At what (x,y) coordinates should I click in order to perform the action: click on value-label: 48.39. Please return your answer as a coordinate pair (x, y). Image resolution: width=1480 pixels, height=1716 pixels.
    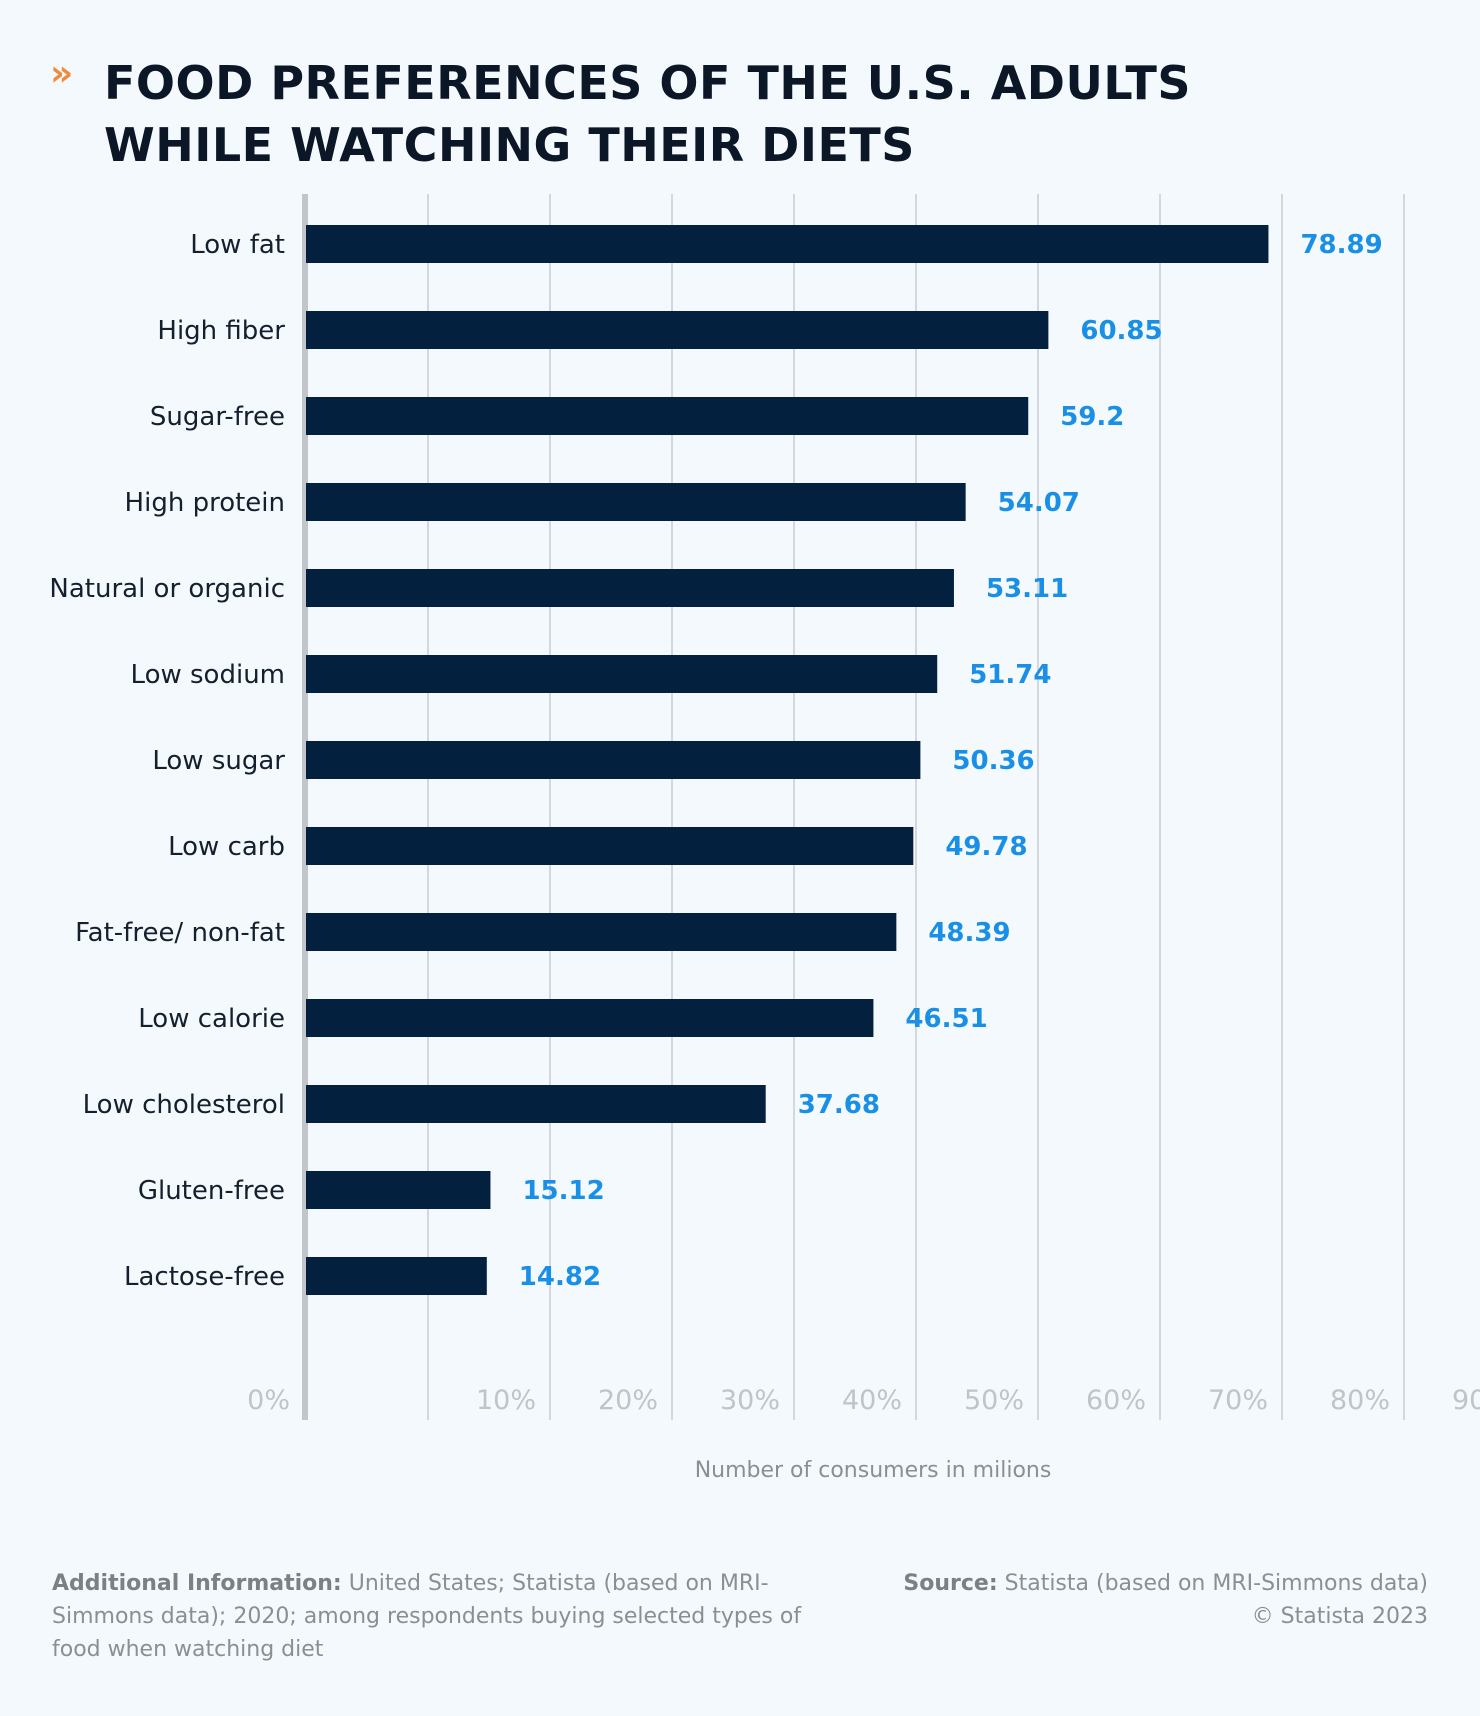
    Looking at the image, I should click on (969, 933).